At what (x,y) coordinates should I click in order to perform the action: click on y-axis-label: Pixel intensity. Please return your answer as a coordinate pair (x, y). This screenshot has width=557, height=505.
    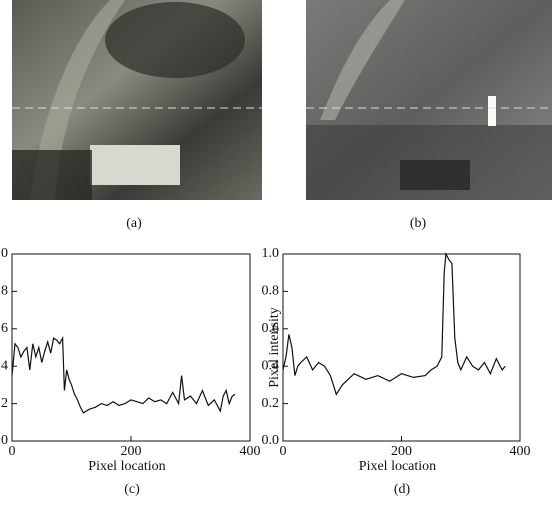
    Looking at the image, I should click on (274, 347).